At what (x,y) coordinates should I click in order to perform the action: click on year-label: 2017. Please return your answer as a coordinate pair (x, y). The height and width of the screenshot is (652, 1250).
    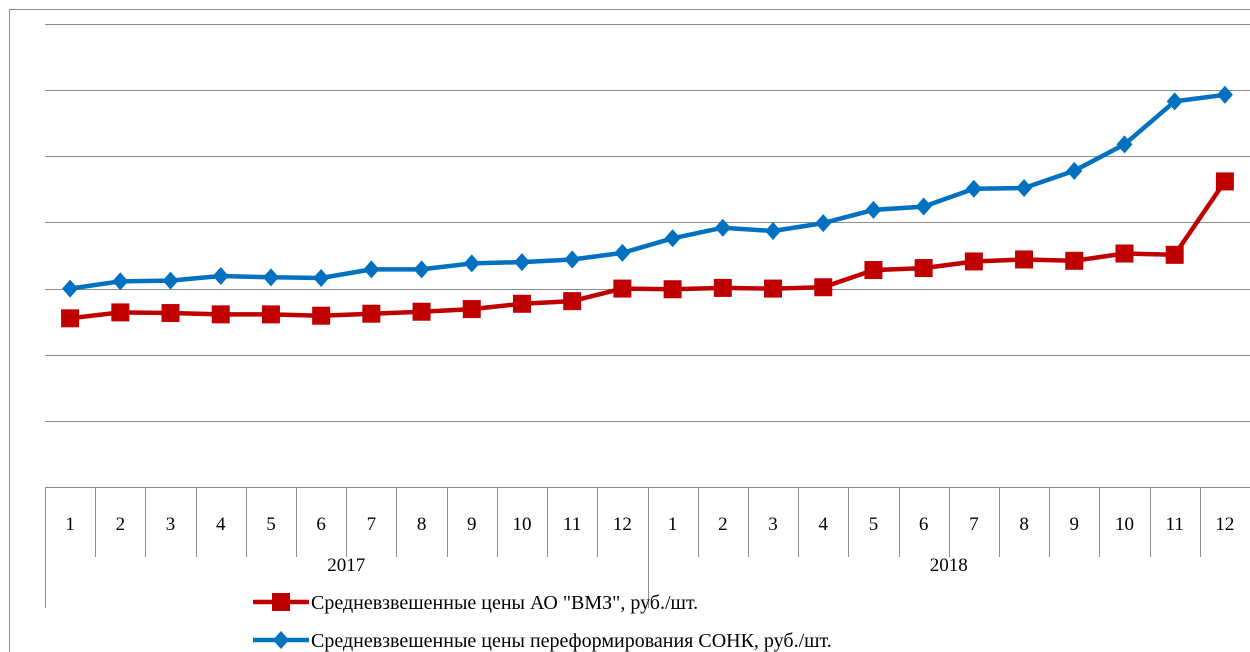
    Looking at the image, I should click on (346, 565).